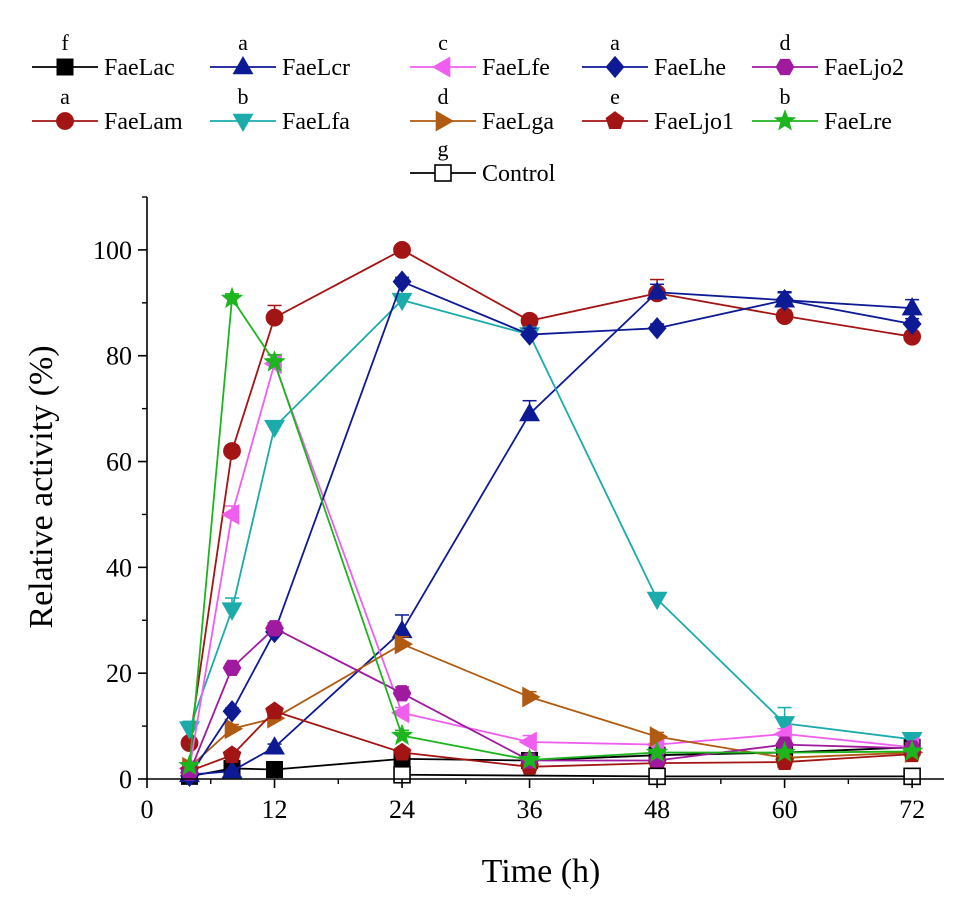 This screenshot has height=919, width=975. What do you see at coordinates (119, 673) in the screenshot?
I see `y-tick-label: 20` at bounding box center [119, 673].